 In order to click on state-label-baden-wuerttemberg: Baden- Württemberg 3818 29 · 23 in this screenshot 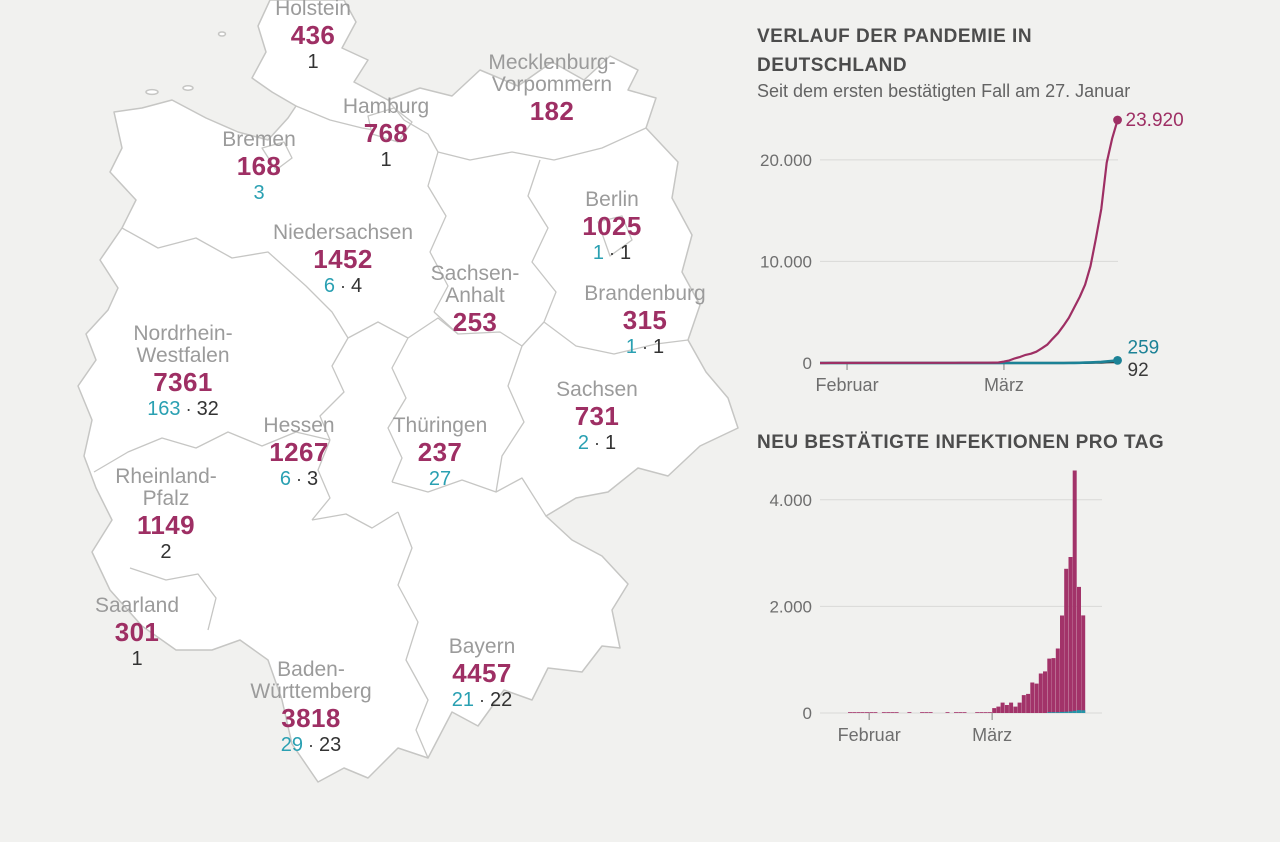, I will do `click(310, 708)`.